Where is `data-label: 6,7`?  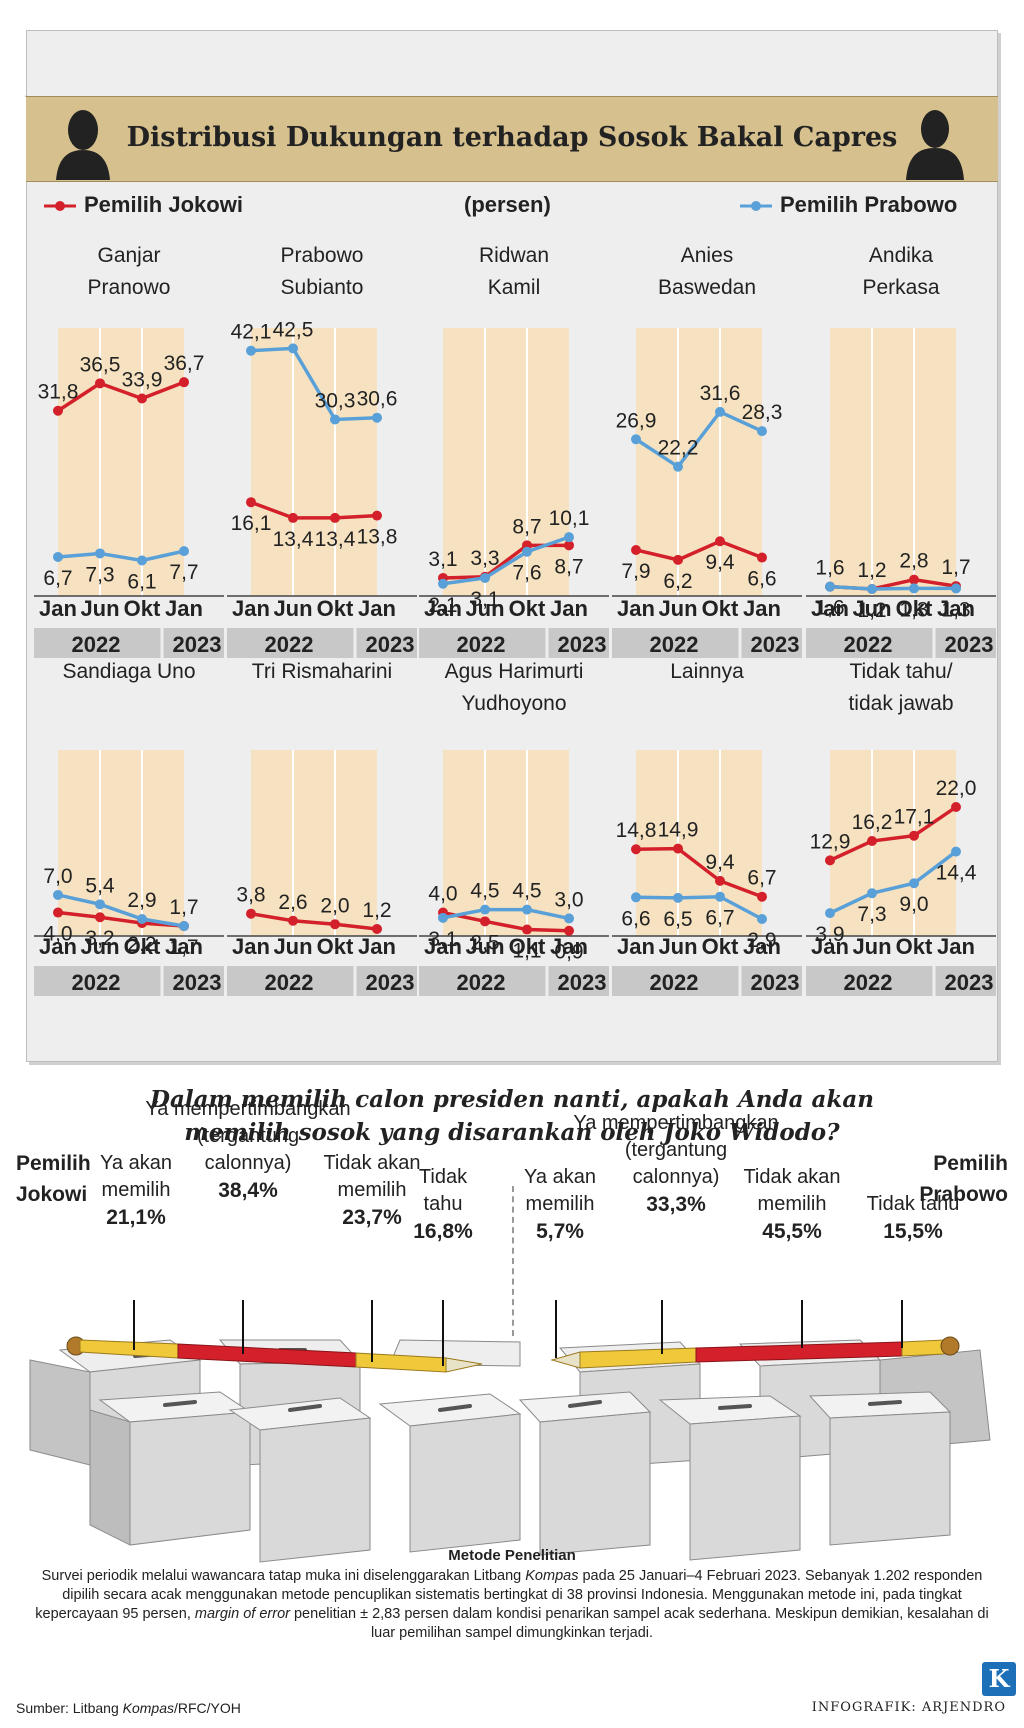
data-label: 6,7 is located at coordinates (761, 878).